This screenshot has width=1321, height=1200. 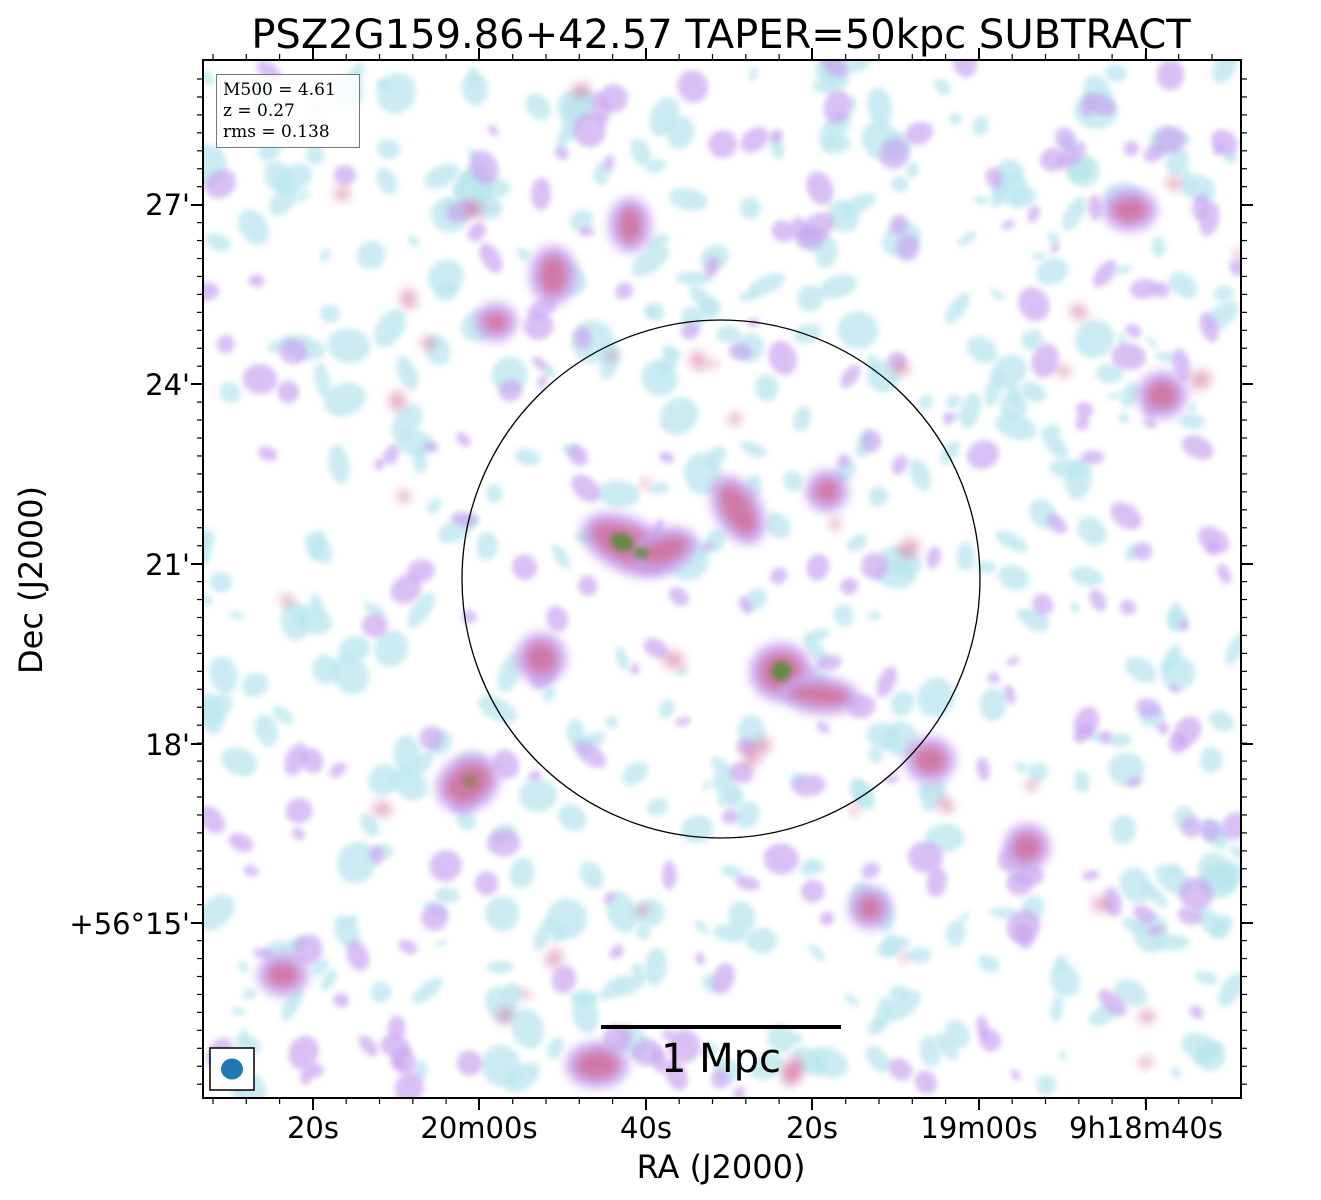 I want to click on scale-bar-label: 1 Mpc, so click(x=721, y=1059).